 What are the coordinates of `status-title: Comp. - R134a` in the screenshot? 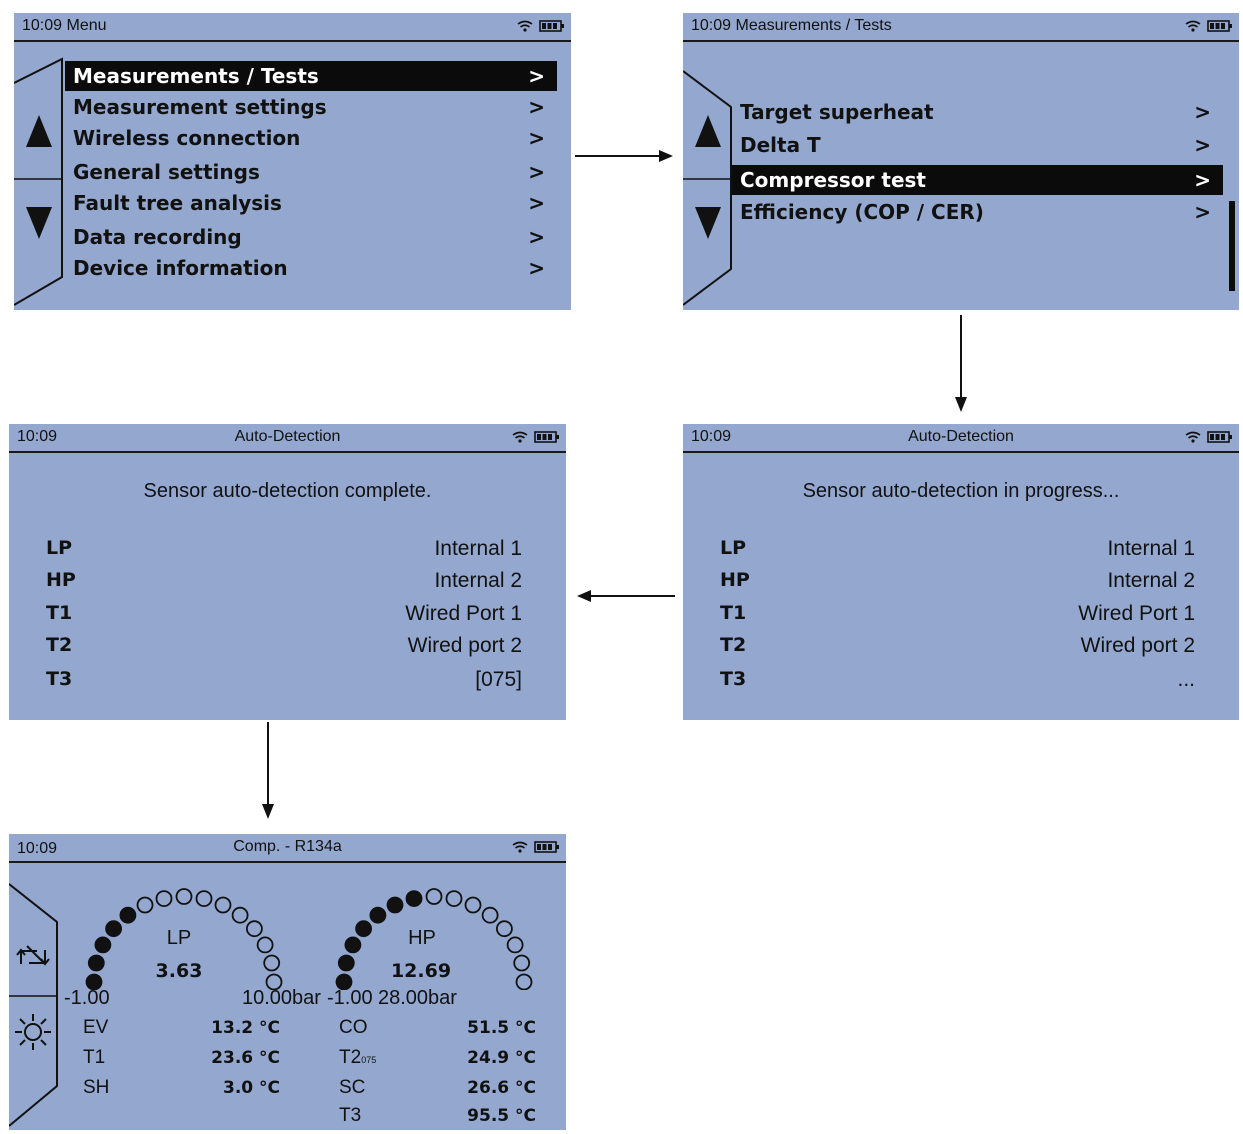 It's located at (287, 846).